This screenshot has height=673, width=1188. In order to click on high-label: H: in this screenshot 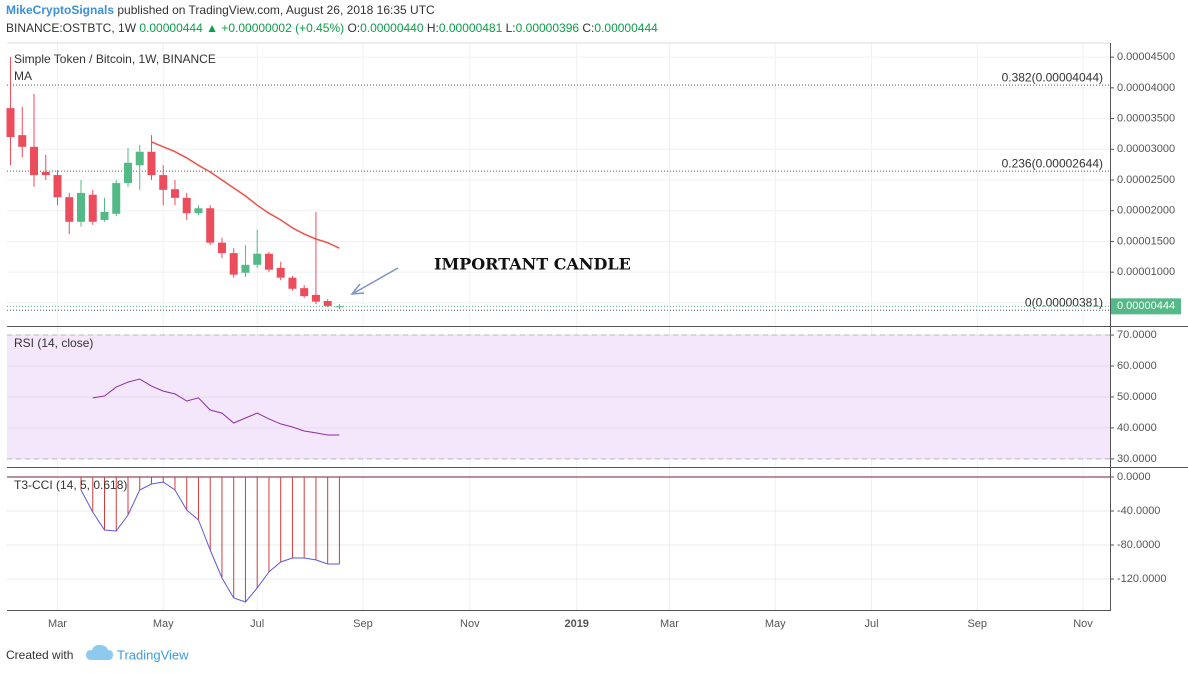, I will do `click(433, 28)`.